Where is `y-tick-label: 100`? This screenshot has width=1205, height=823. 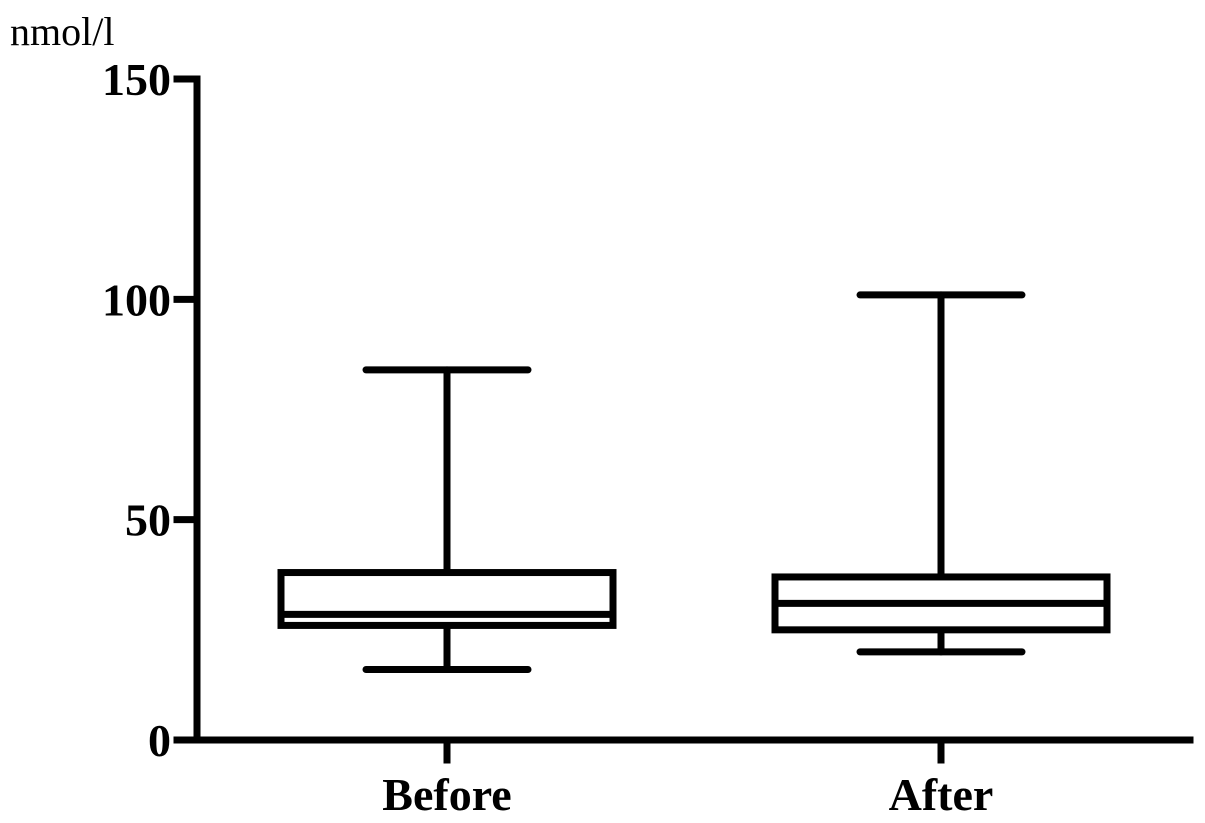
y-tick-label: 100 is located at coordinates (136, 299).